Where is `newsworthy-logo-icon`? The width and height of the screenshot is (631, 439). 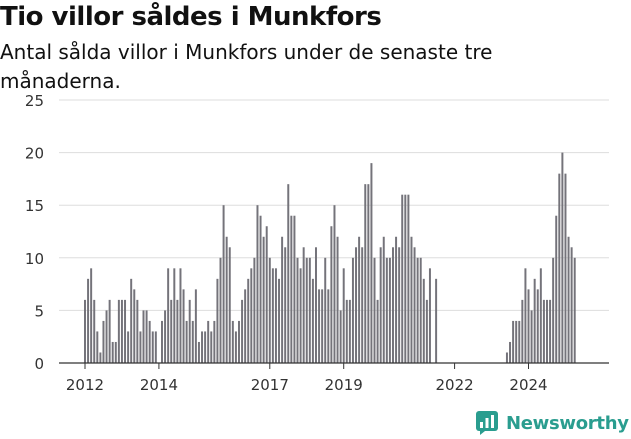
newsworthy-logo-icon is located at coordinates (487, 423).